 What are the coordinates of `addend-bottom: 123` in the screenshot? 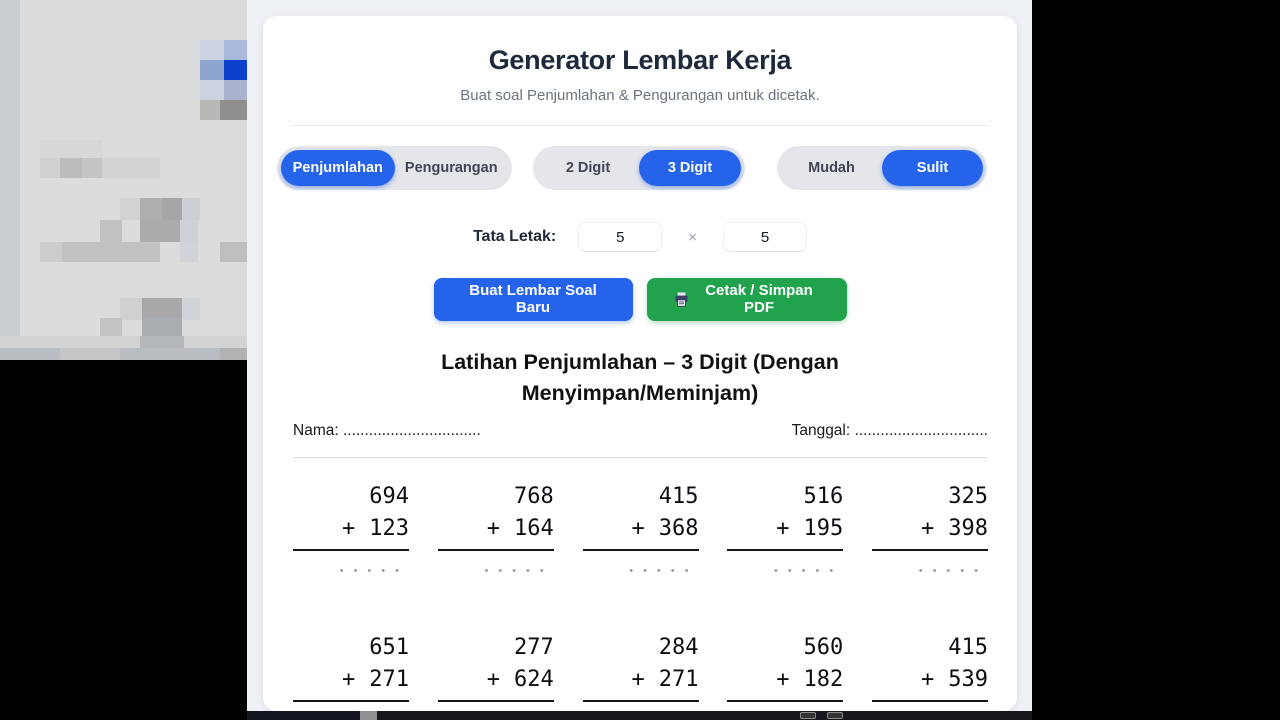 It's located at (389, 528).